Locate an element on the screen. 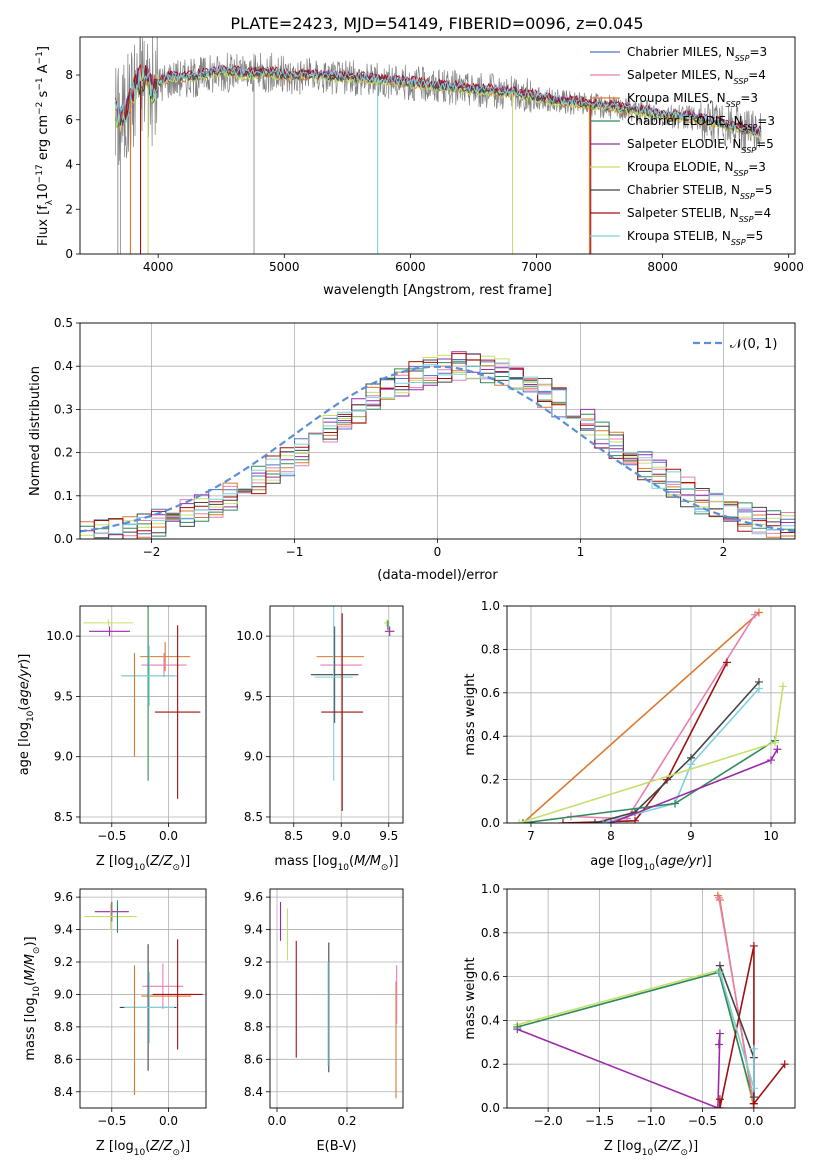  x-tick-label: 8 is located at coordinates (611, 836).